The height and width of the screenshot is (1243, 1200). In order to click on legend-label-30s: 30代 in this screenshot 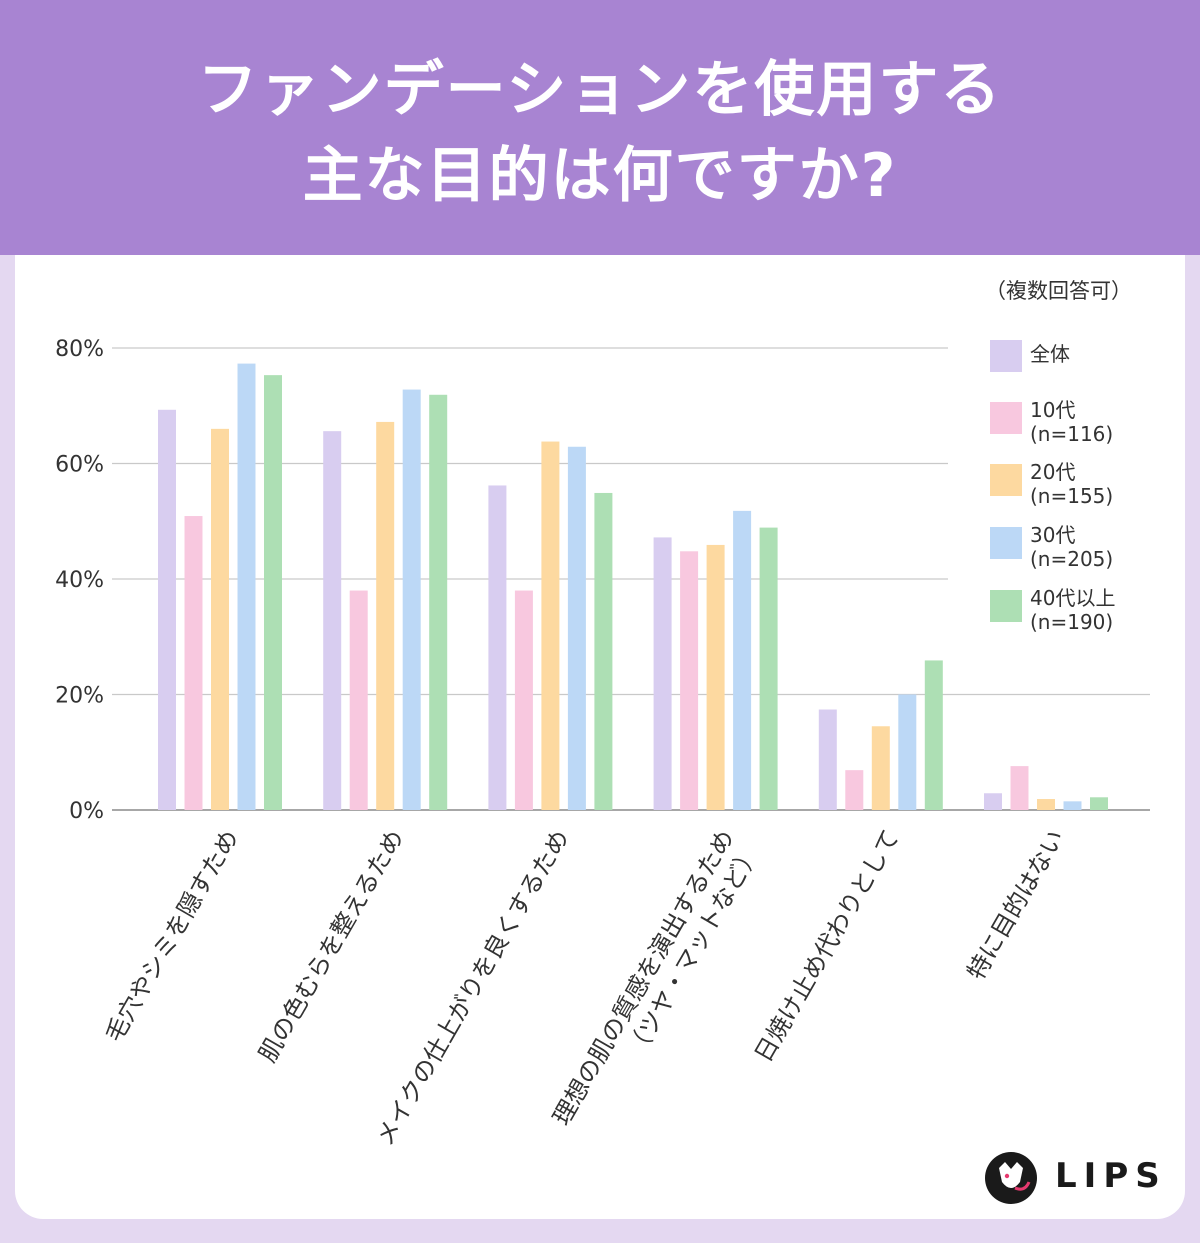, I will do `click(1053, 535)`.